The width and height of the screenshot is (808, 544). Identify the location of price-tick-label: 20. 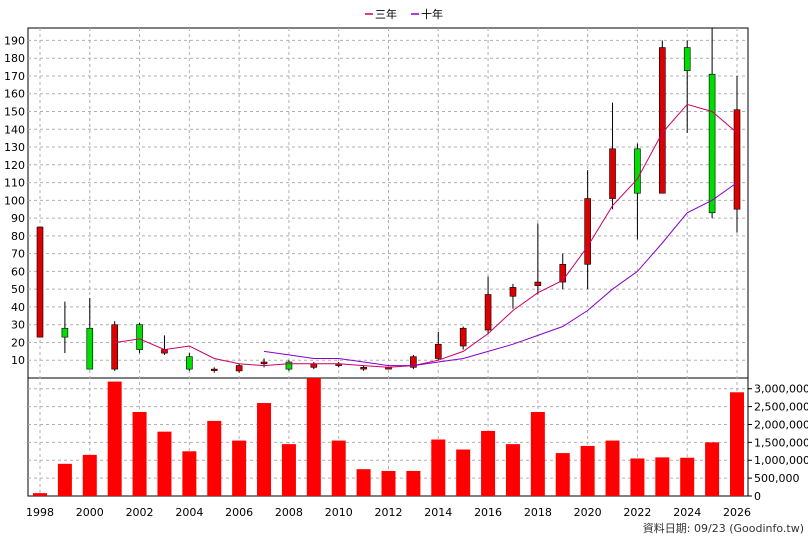
(18, 342).